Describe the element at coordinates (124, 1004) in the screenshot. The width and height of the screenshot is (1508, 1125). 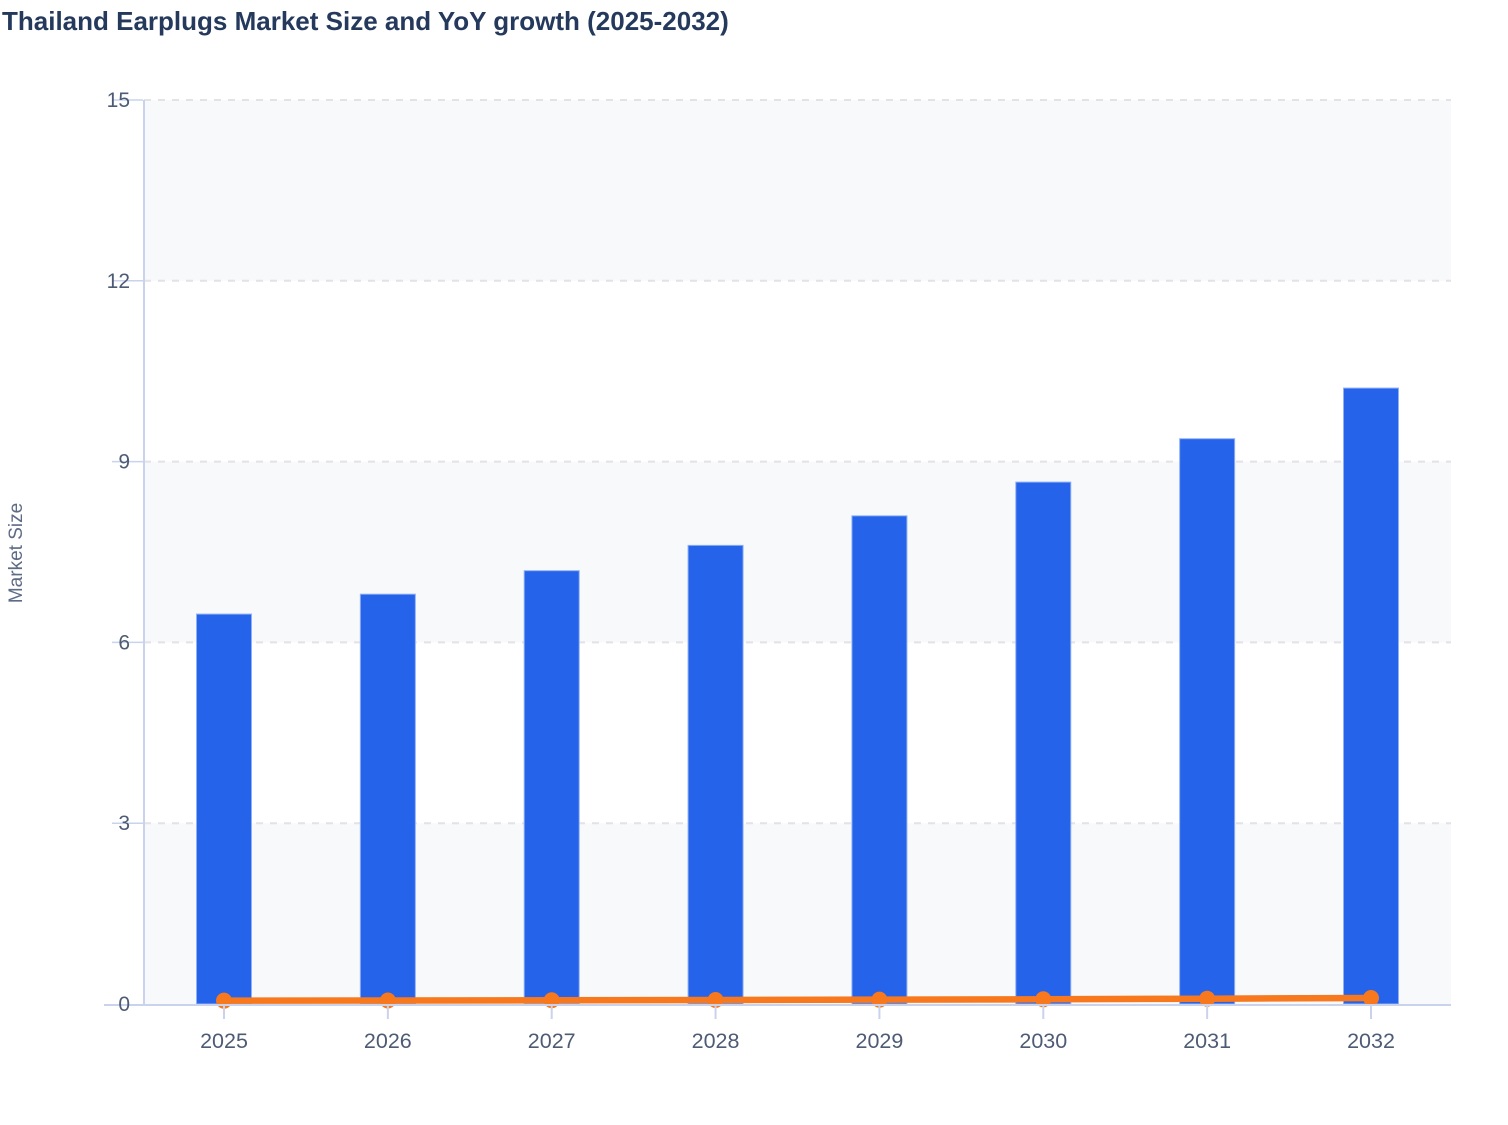
I see `y-tick-label: 0` at that location.